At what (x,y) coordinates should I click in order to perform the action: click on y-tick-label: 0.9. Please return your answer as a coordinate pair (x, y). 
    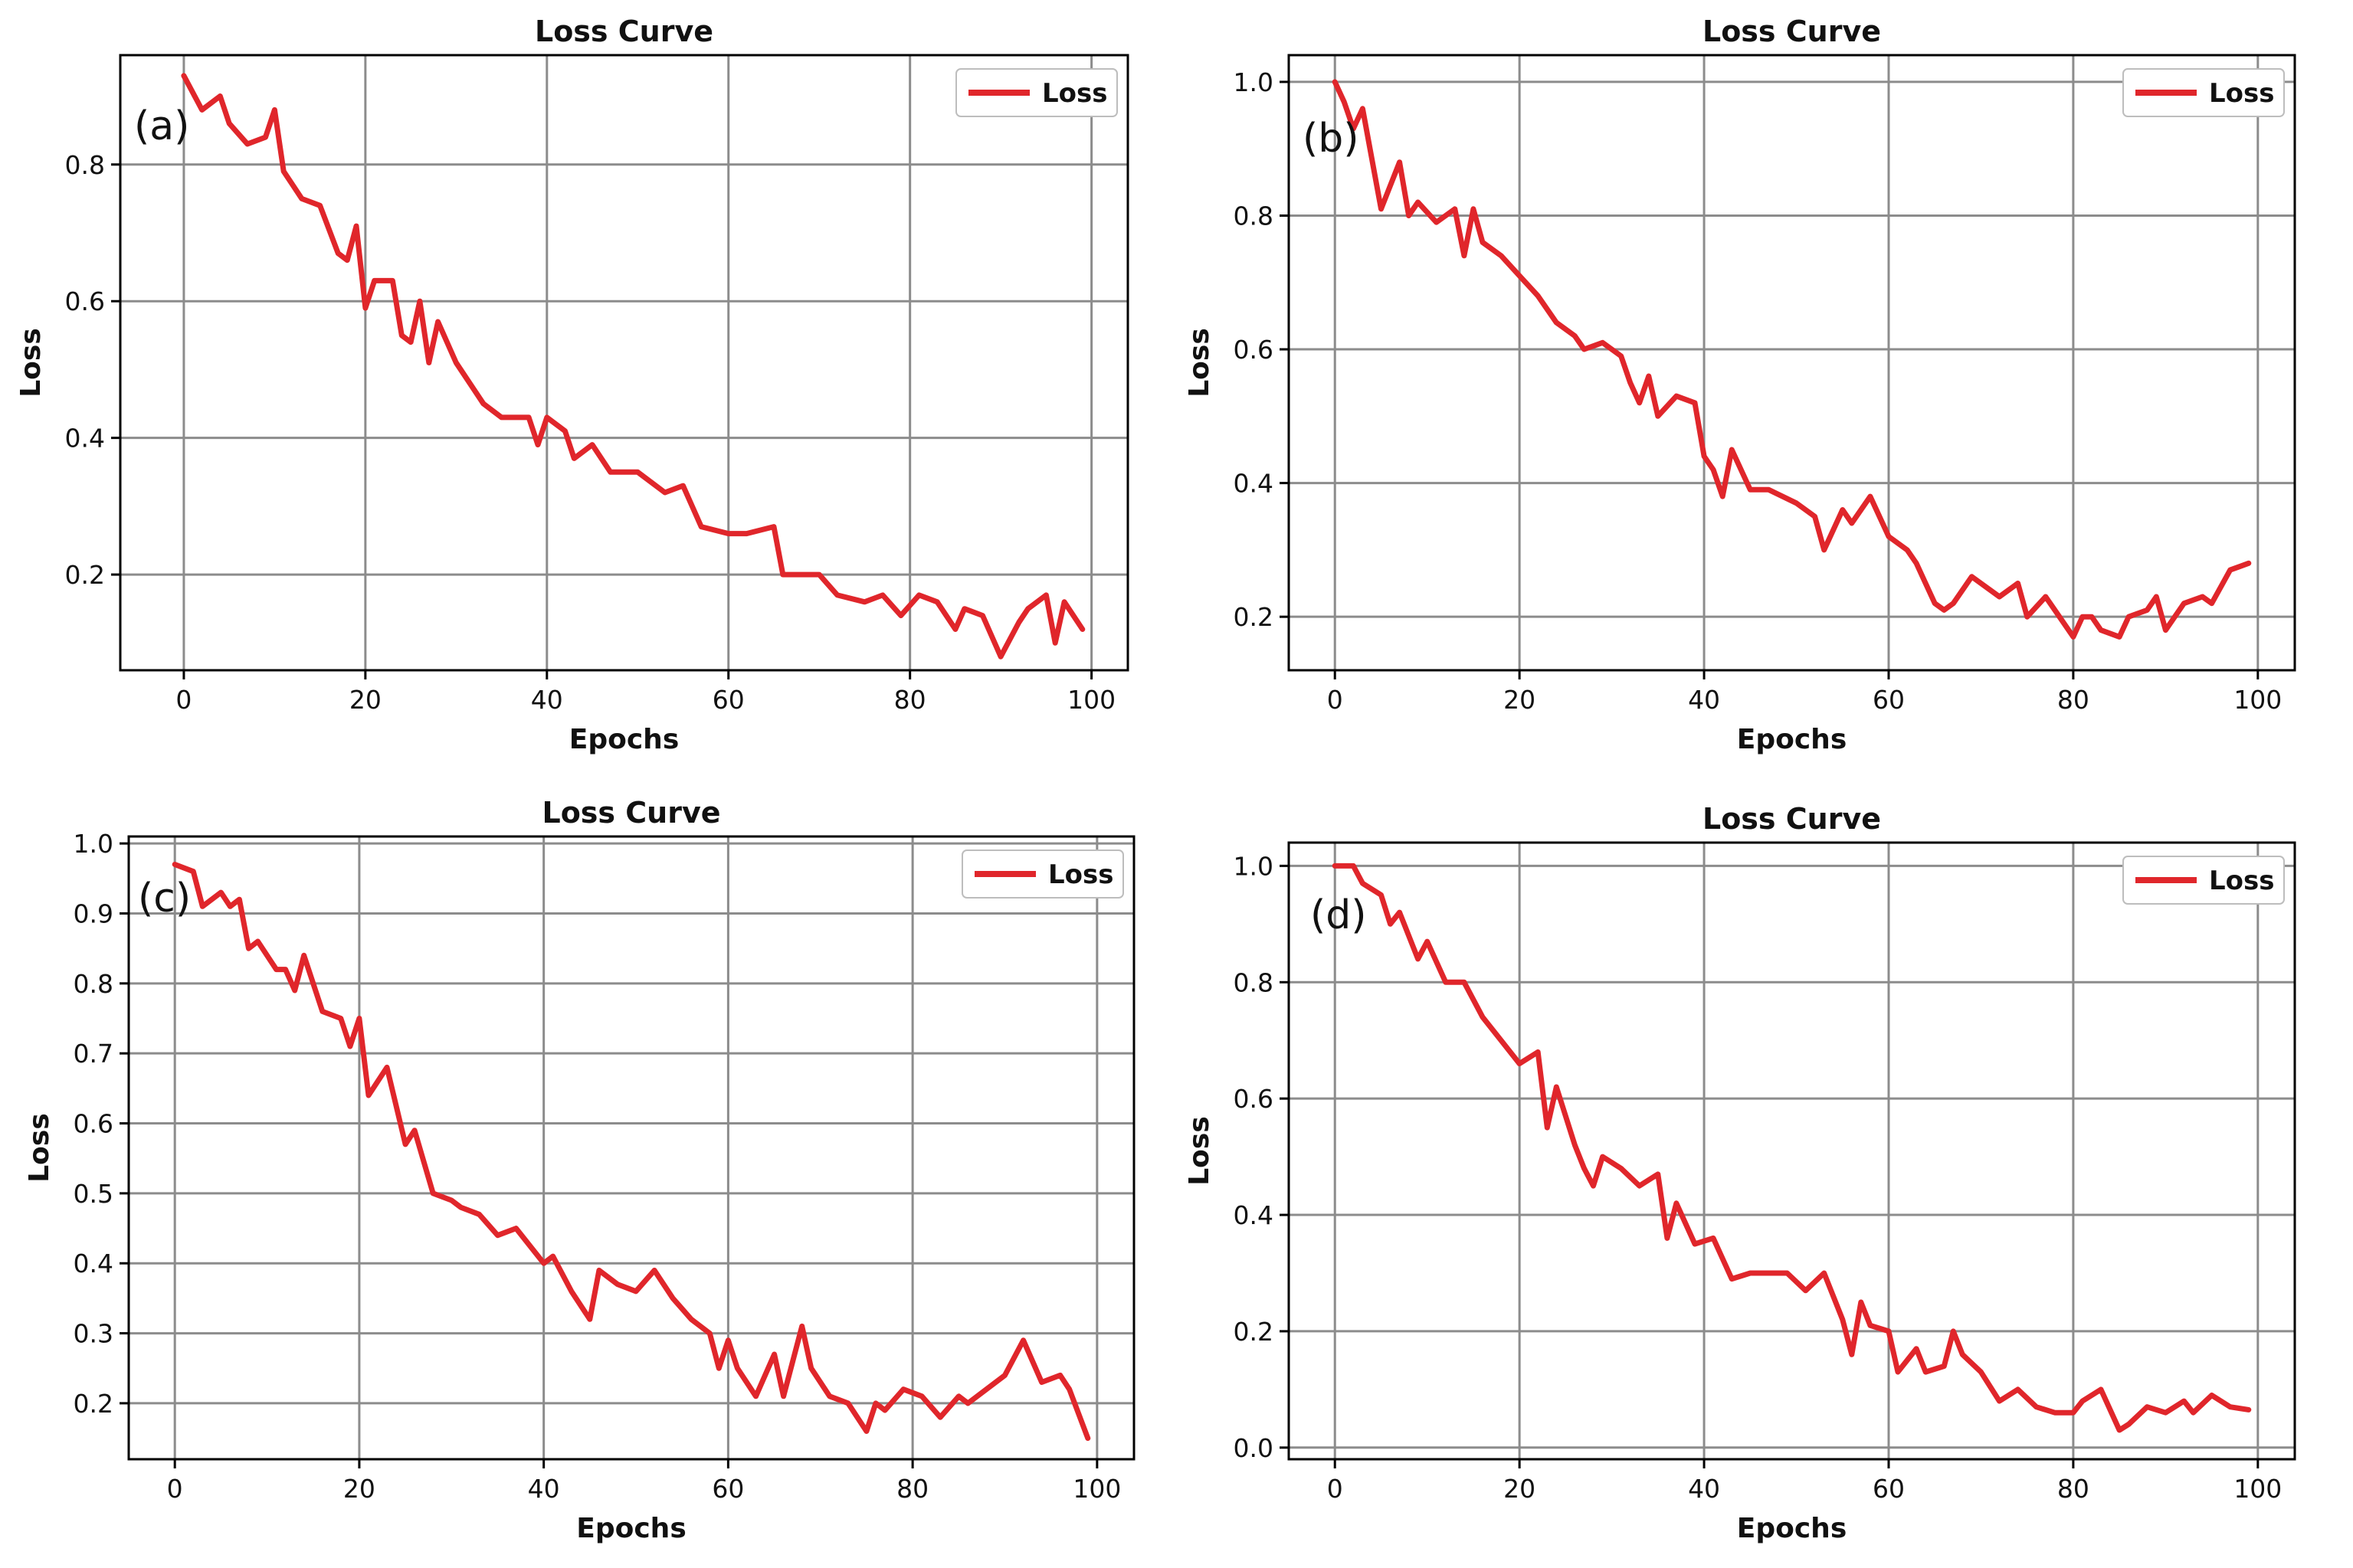
    Looking at the image, I should click on (93, 913).